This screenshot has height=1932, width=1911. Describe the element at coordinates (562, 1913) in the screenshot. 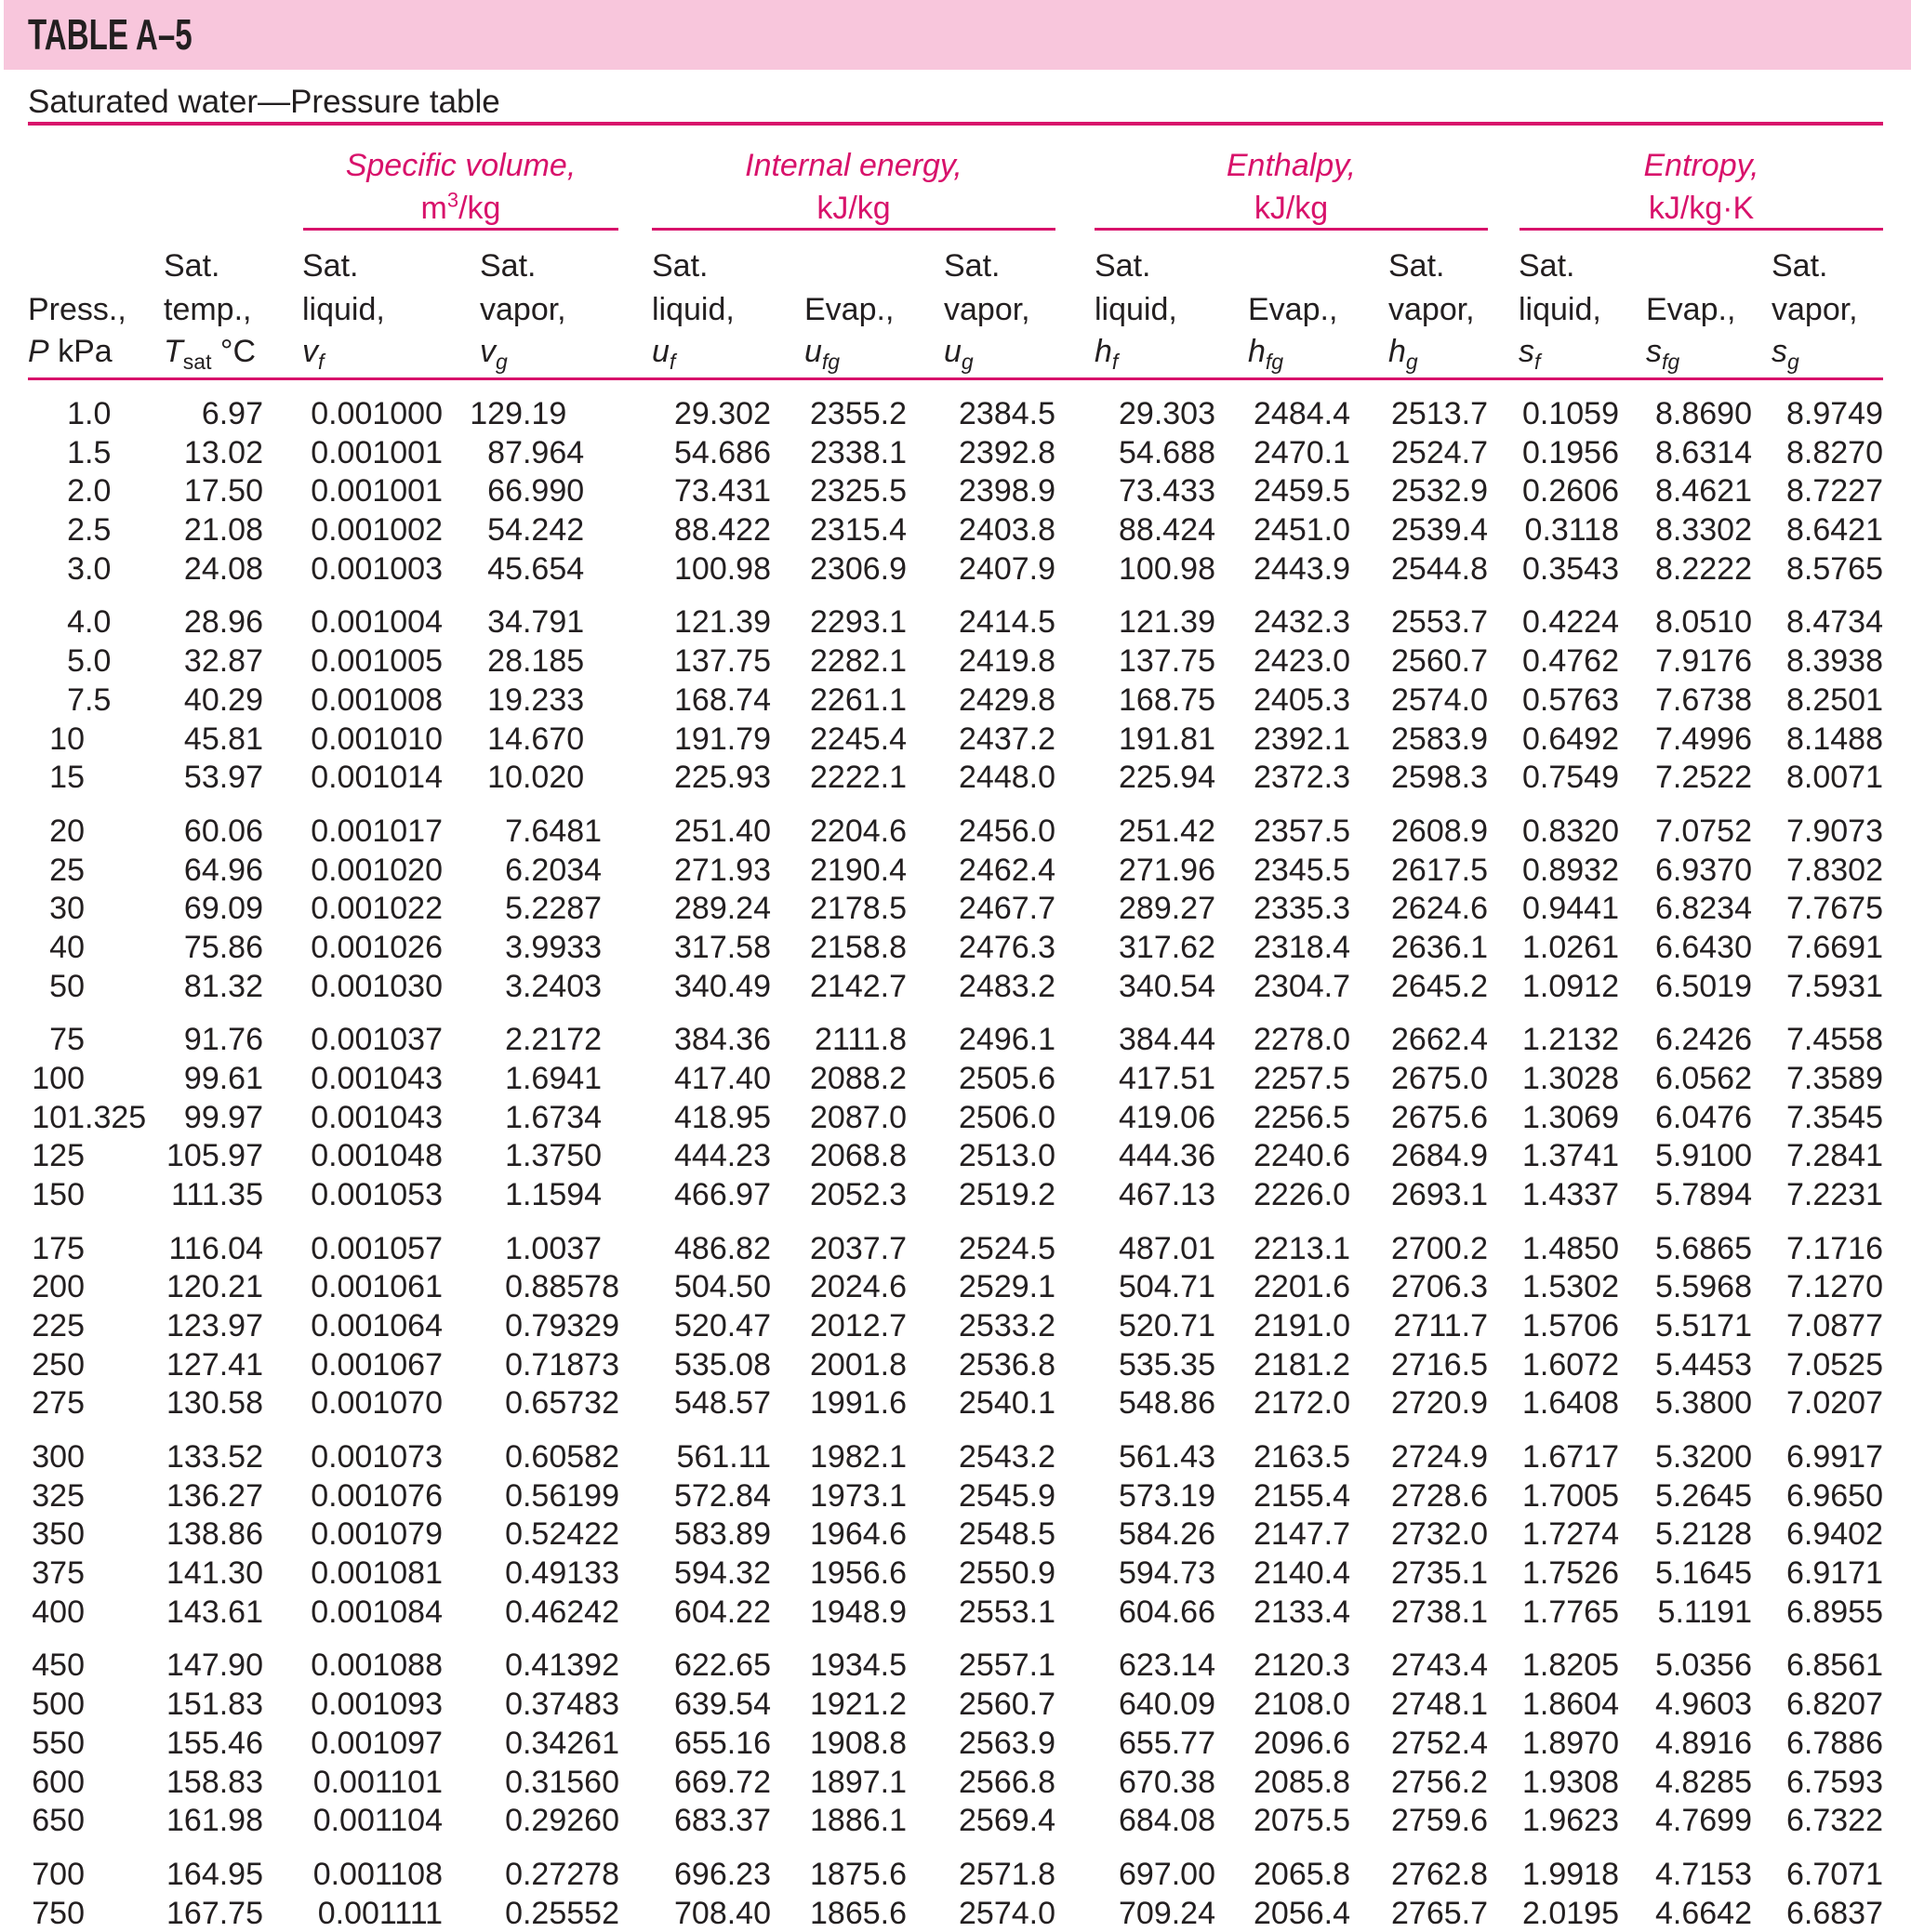

I see `cell-vg: 0.25552` at that location.